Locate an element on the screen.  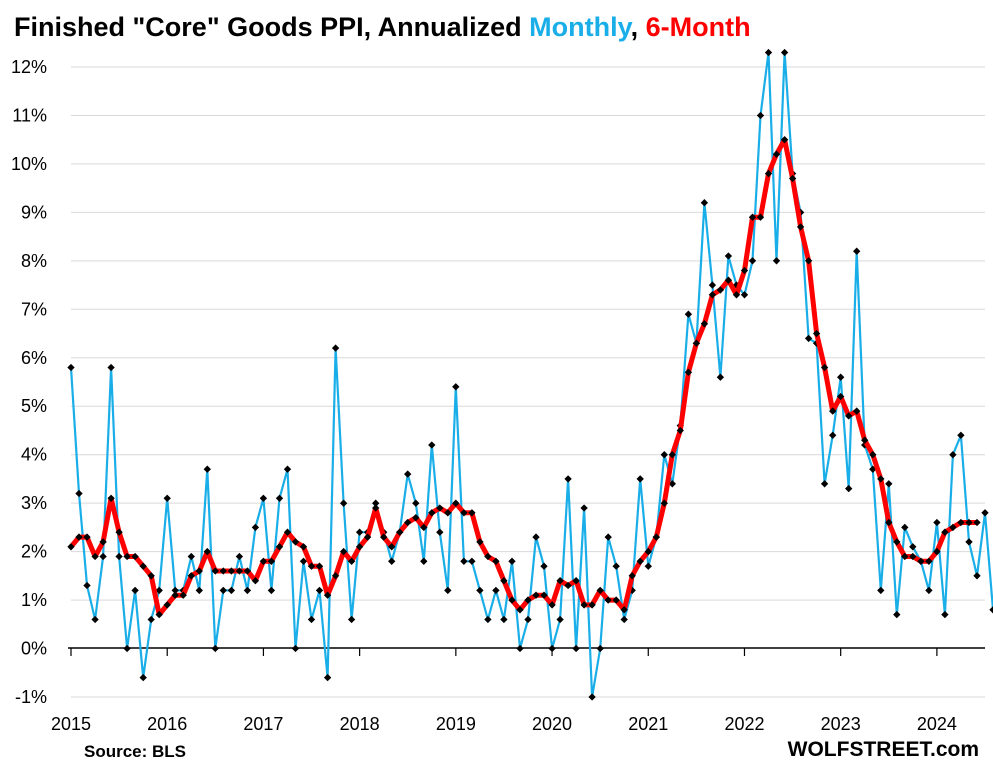
y-tick-label: 0% is located at coordinates (34, 649).